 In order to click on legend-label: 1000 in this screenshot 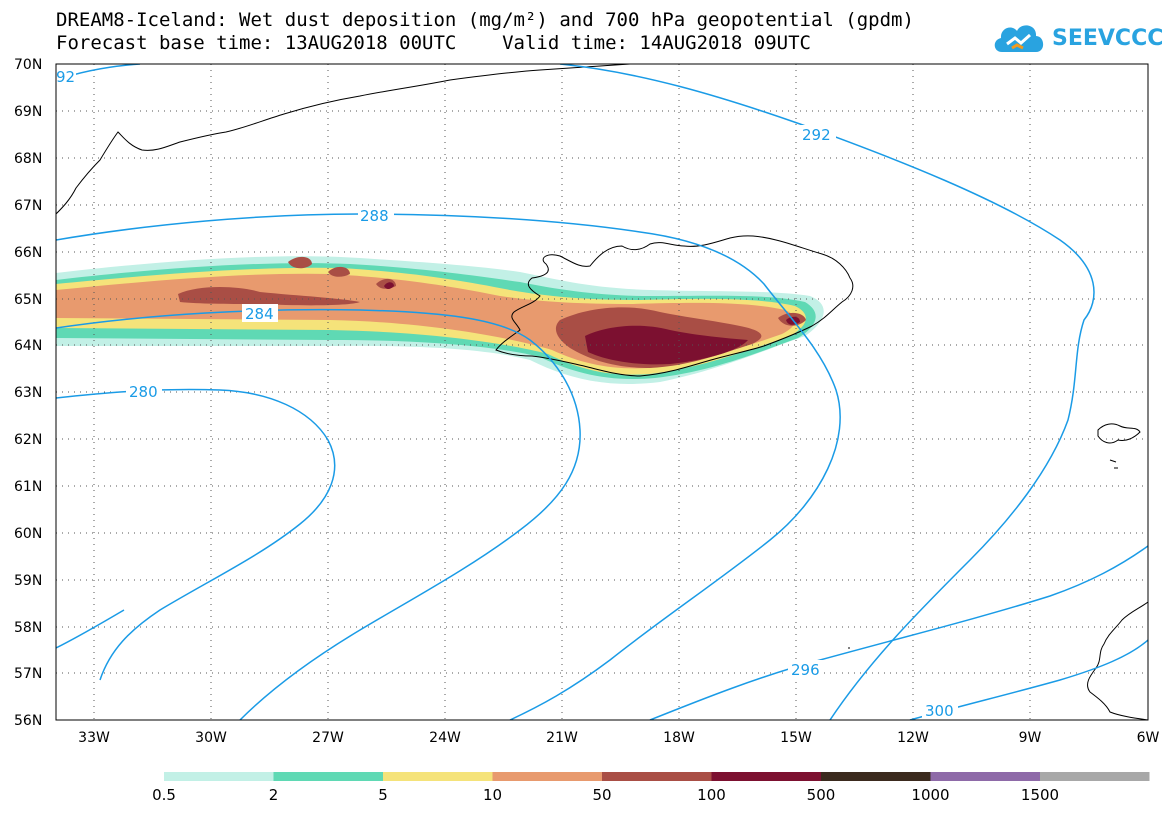, I will do `click(930, 795)`.